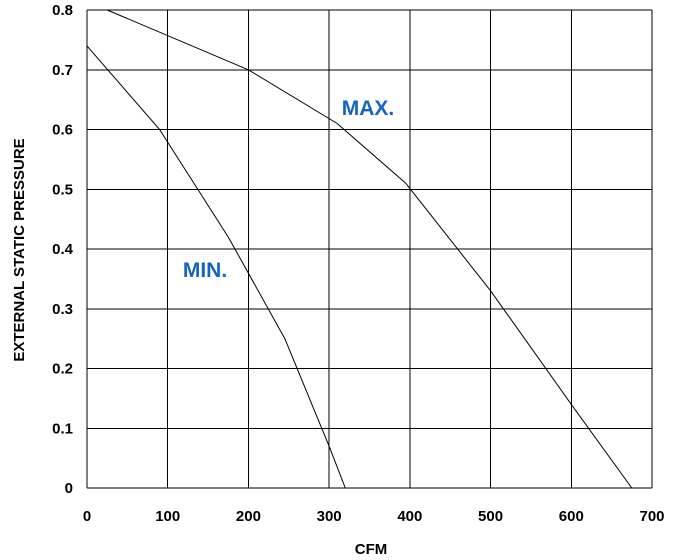  Describe the element at coordinates (62, 70) in the screenshot. I see `y-tick-label: 0.7` at that location.